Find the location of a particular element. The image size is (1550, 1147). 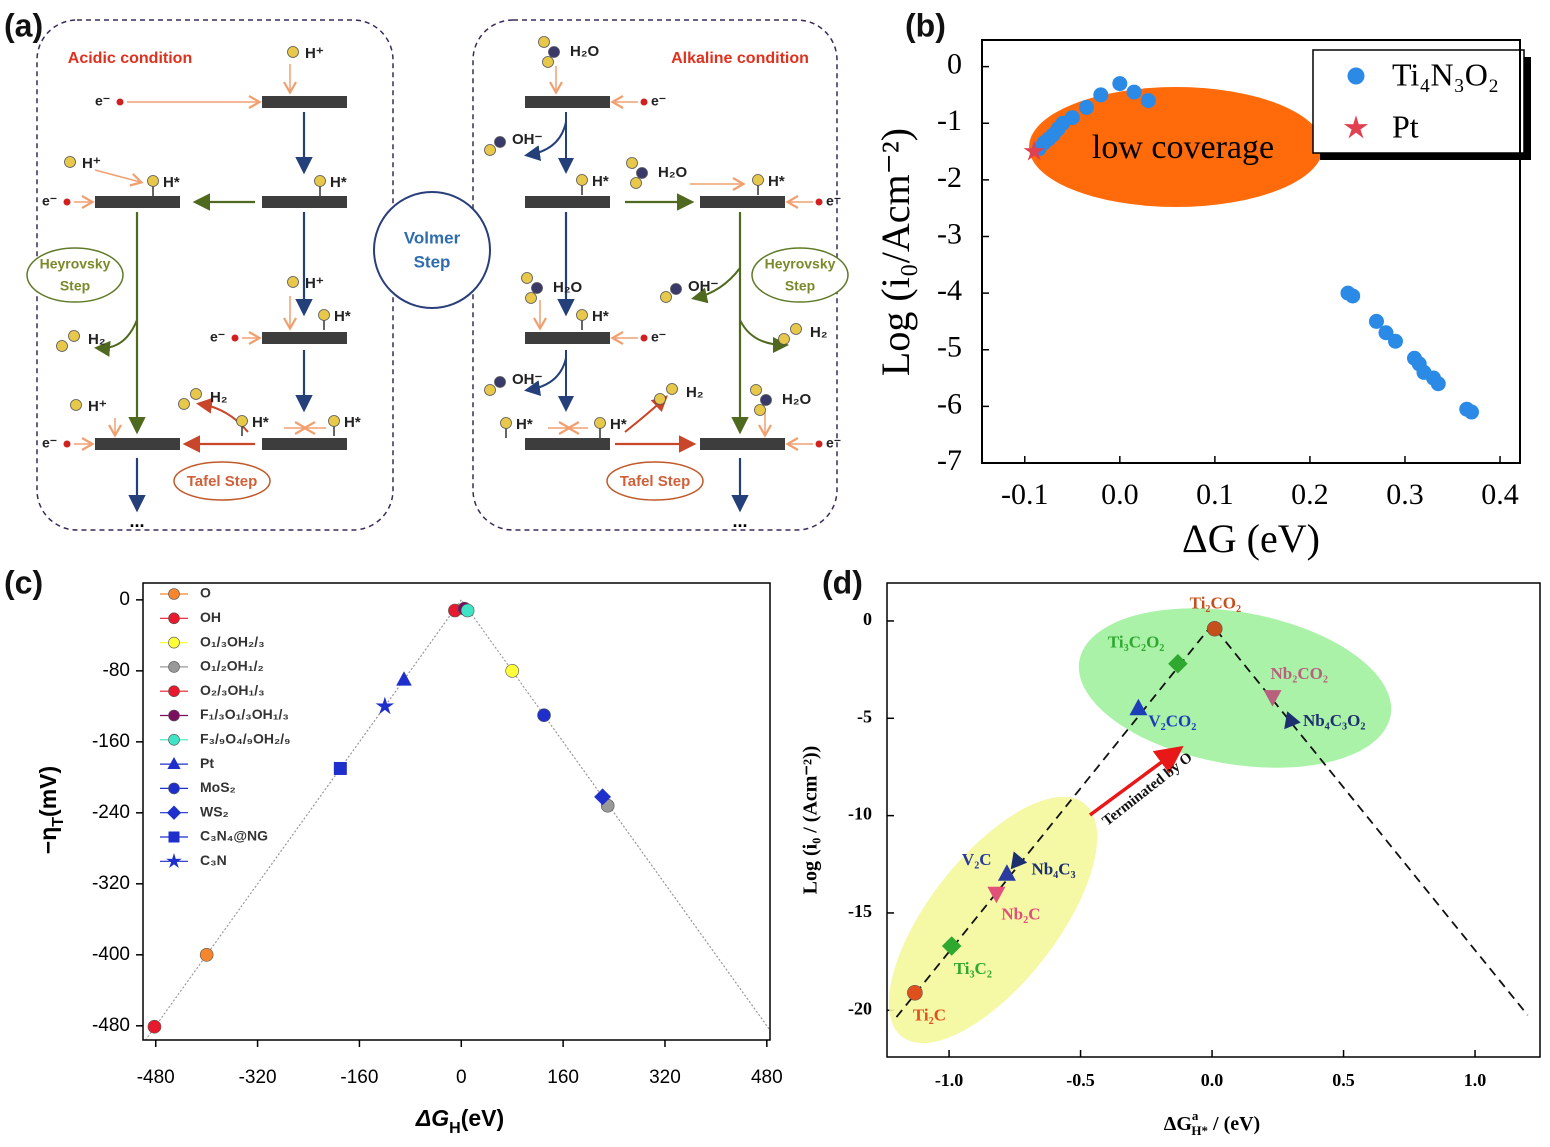

x-tick-label: -320 is located at coordinates (258, 1077).